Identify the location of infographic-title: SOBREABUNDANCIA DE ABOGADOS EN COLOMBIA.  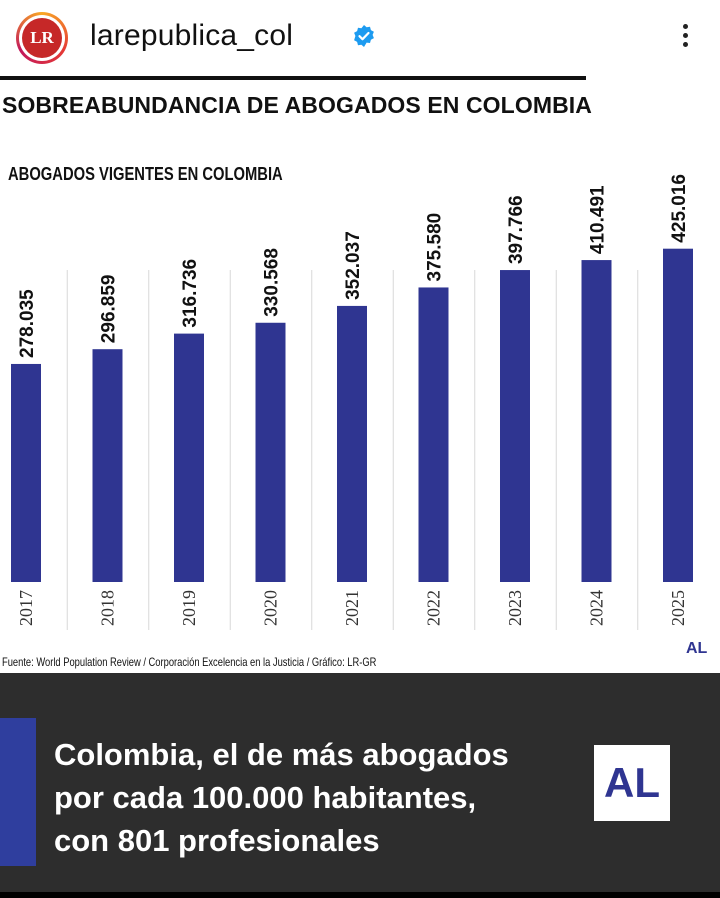
(297, 105).